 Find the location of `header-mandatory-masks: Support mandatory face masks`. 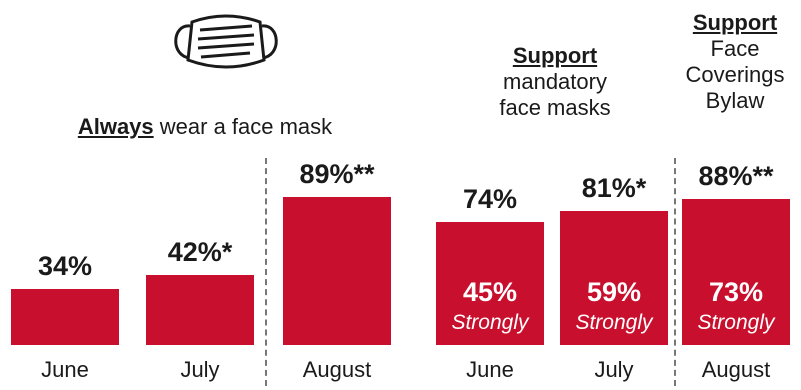

header-mandatory-masks: Support mandatory face masks is located at coordinates (555, 82).